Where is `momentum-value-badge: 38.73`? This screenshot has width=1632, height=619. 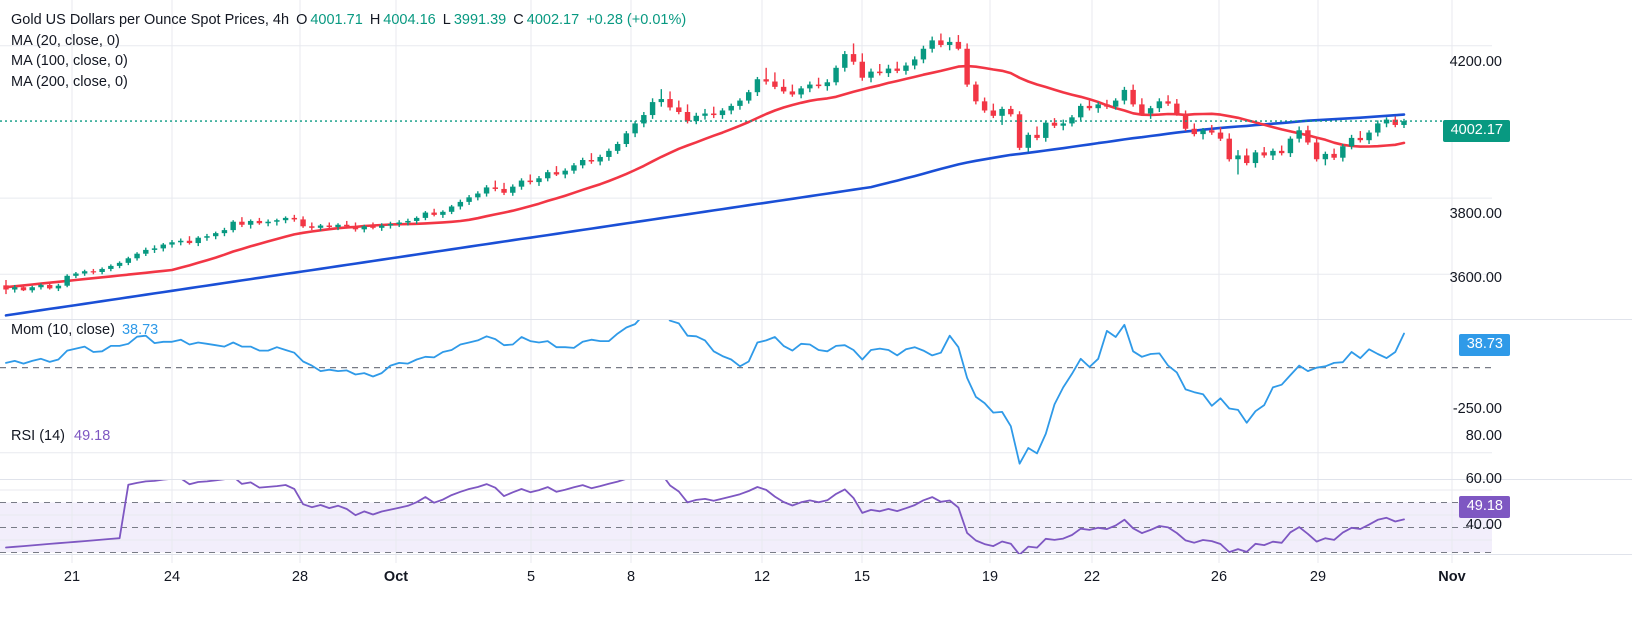 momentum-value-badge: 38.73 is located at coordinates (1484, 345).